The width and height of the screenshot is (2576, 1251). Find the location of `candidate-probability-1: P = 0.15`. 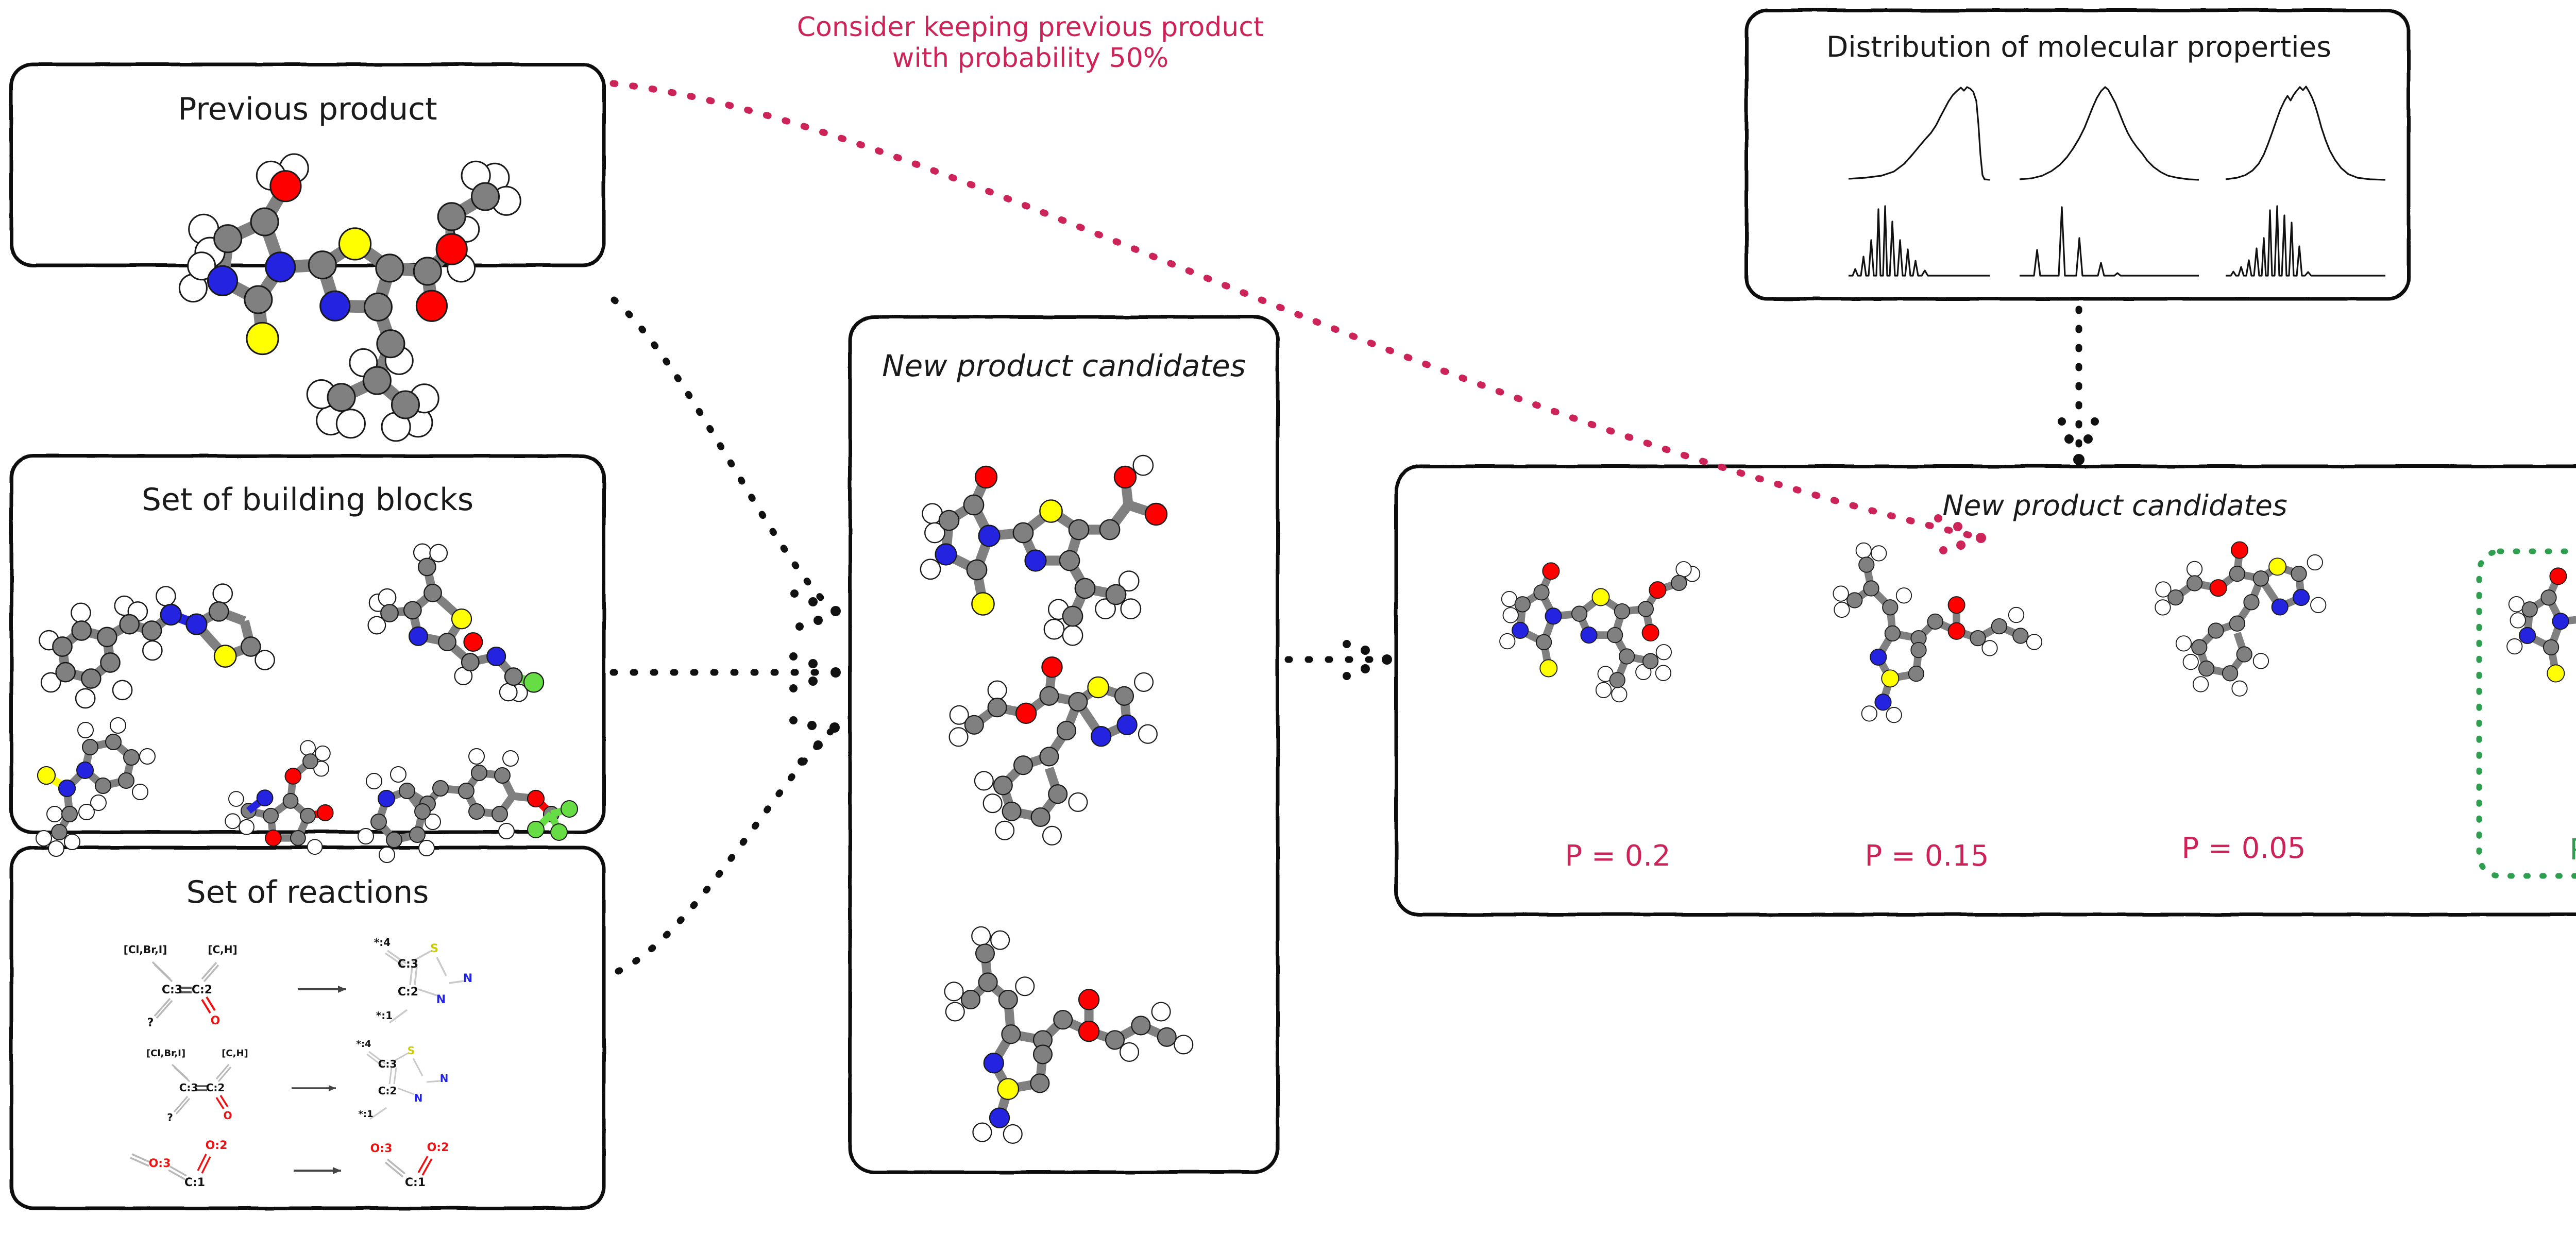

candidate-probability-1: P = 0.15 is located at coordinates (1927, 856).